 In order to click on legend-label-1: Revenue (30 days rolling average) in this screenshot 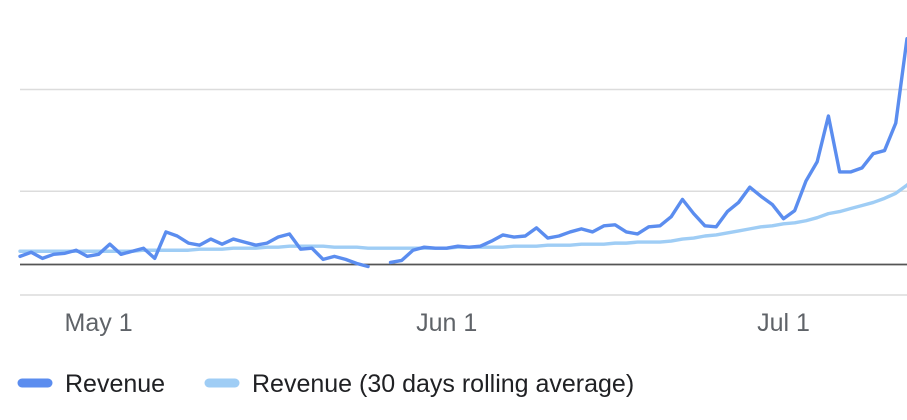, I will do `click(443, 384)`.